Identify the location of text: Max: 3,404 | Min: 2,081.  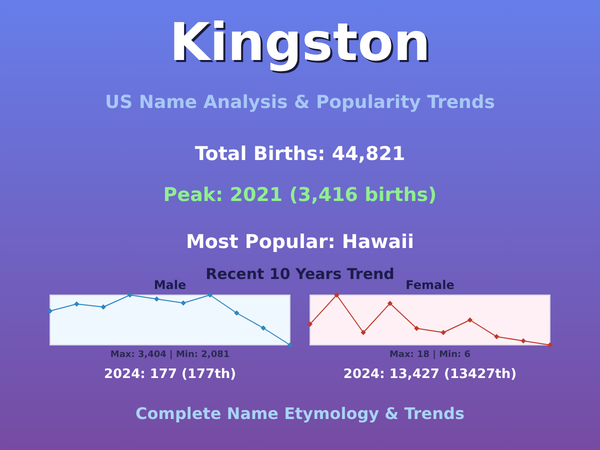
(170, 355).